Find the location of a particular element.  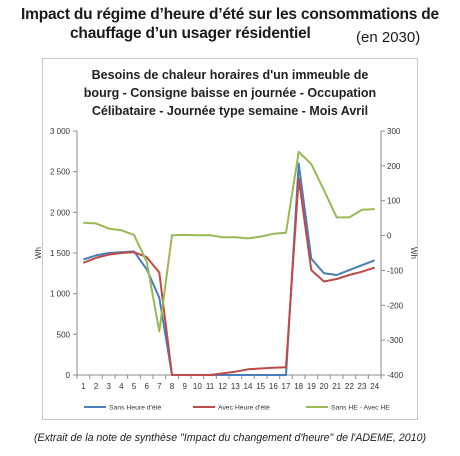

legend-label-3: Sans HE - Avec HE is located at coordinates (360, 408).